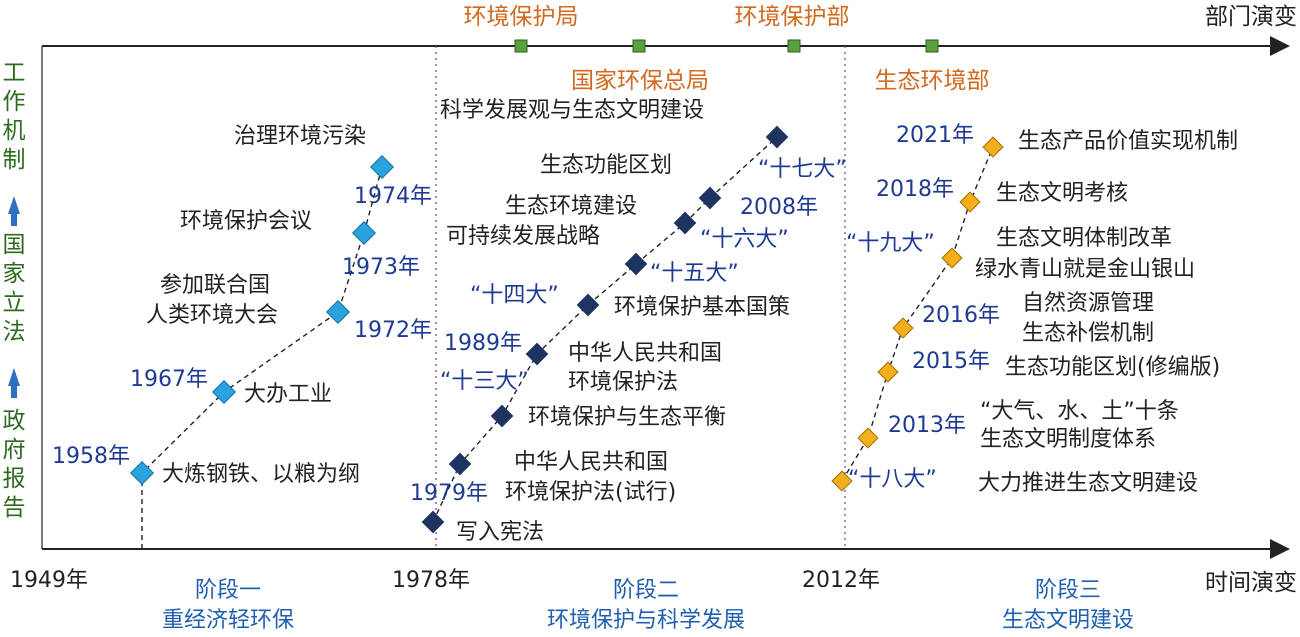 The image size is (1300, 637). Describe the element at coordinates (792, 17) in the screenshot. I see `dept-label-3: 环境保护部` at that location.